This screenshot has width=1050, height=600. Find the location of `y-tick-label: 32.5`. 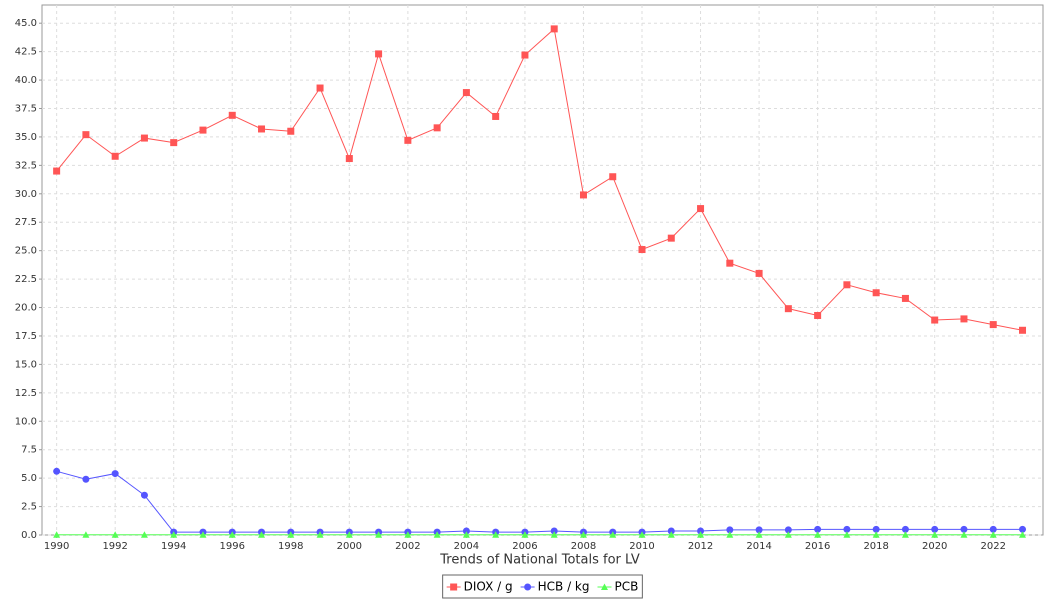

y-tick-label: 32.5 is located at coordinates (26, 165).